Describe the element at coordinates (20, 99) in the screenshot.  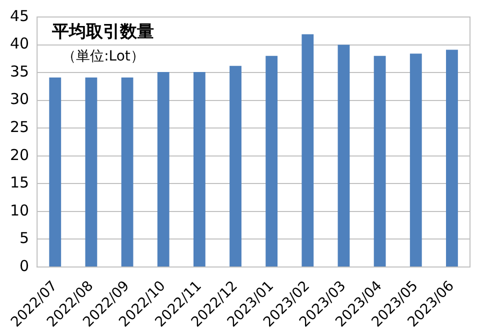
I see `y-tick-label: 30` at that location.